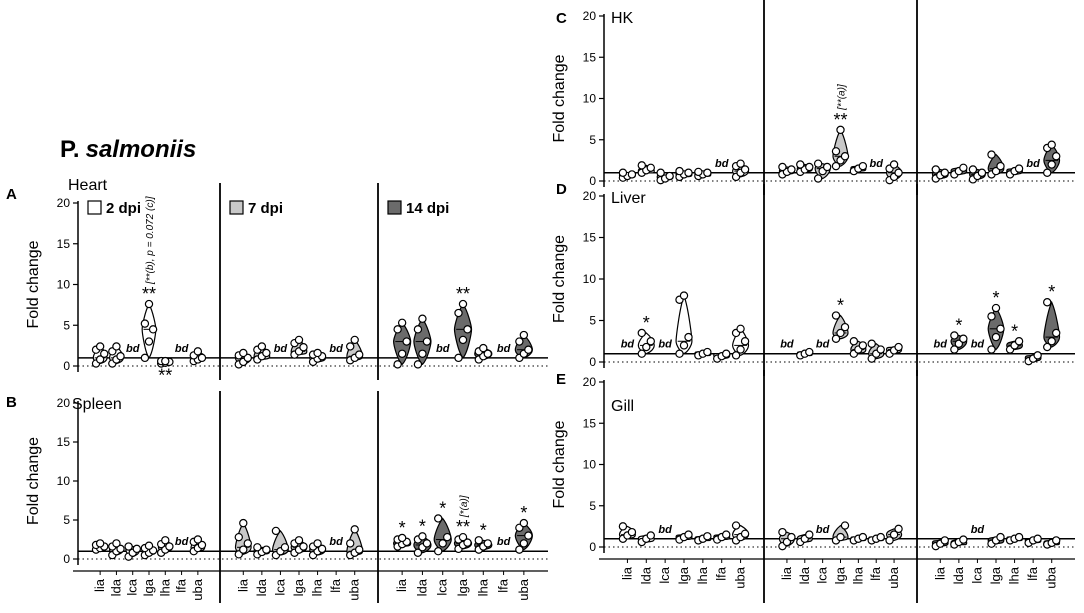 This screenshot has height=613, width=1084. Describe the element at coordinates (842, 97) in the screenshot. I see `statistics-note: [**(a)]` at that location.